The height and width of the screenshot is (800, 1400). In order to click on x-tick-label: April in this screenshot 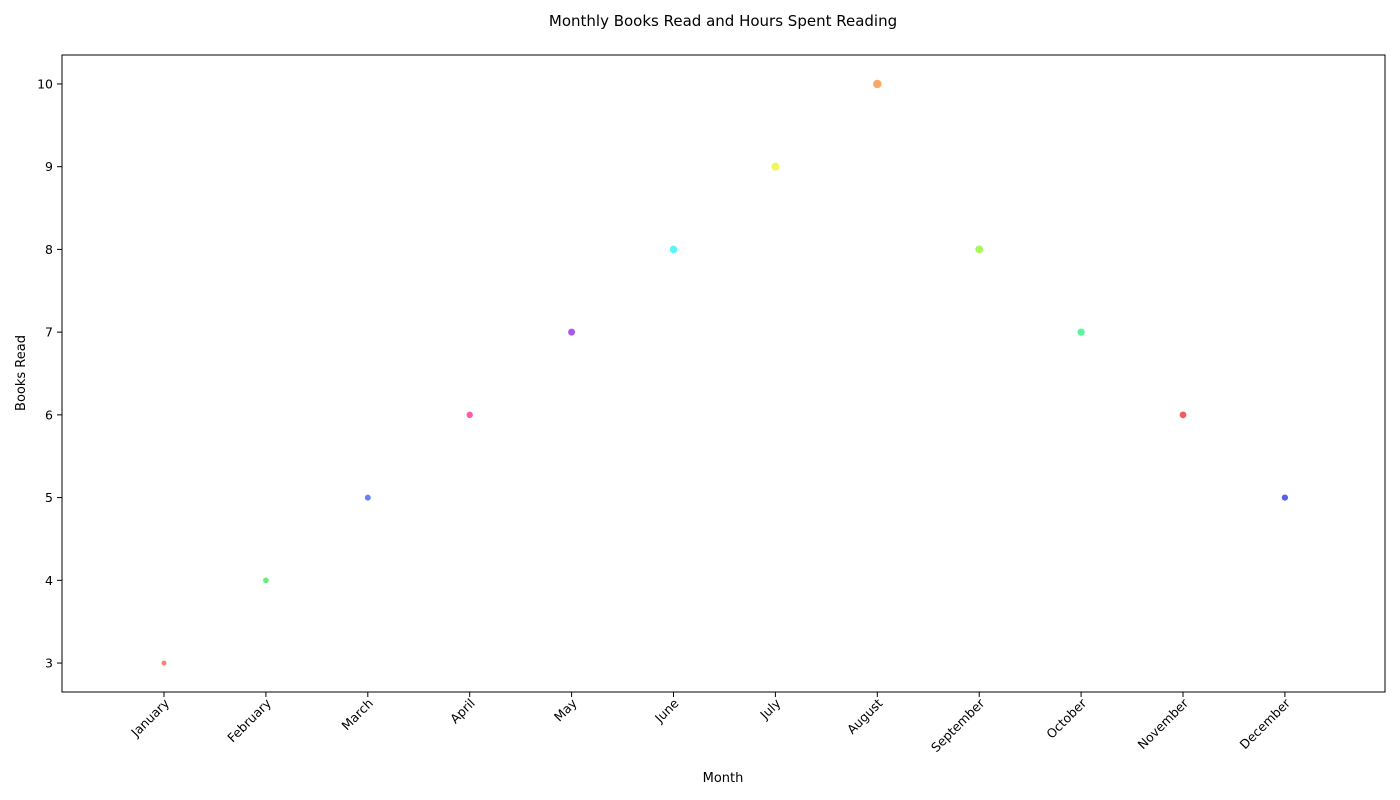, I will do `click(462, 711)`.